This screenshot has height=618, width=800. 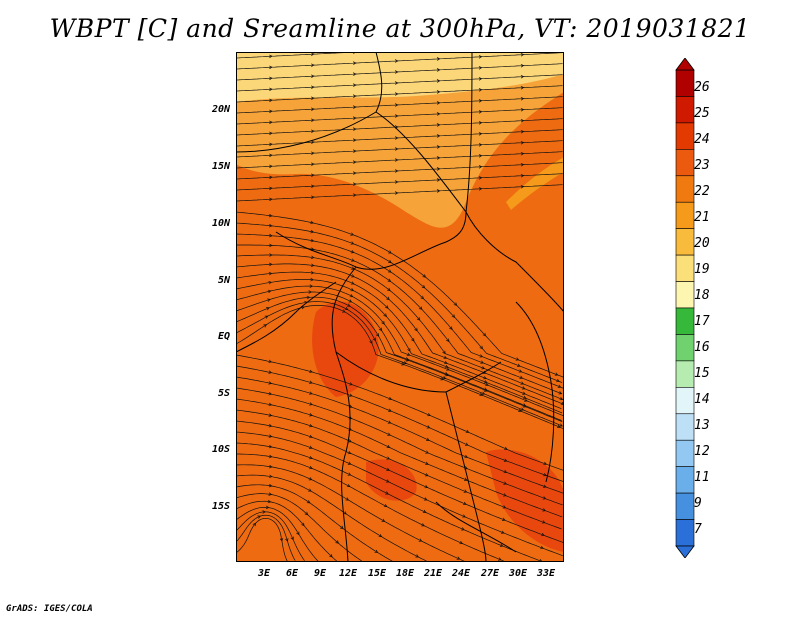 I want to click on colorbar-label-16: 16, so click(x=702, y=347).